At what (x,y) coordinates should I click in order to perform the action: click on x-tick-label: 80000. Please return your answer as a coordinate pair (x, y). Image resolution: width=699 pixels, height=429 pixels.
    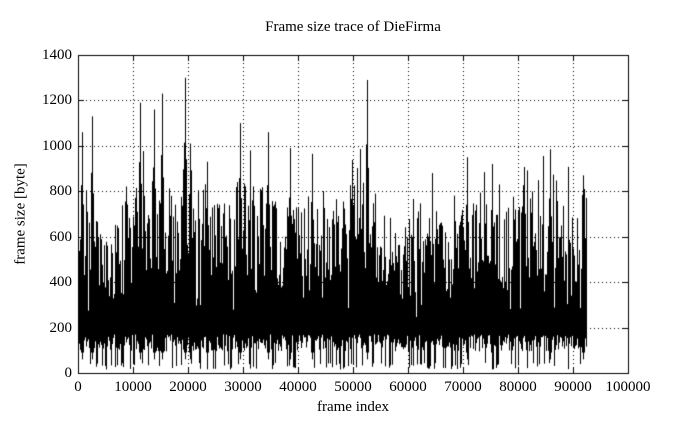
    Looking at the image, I should click on (518, 387).